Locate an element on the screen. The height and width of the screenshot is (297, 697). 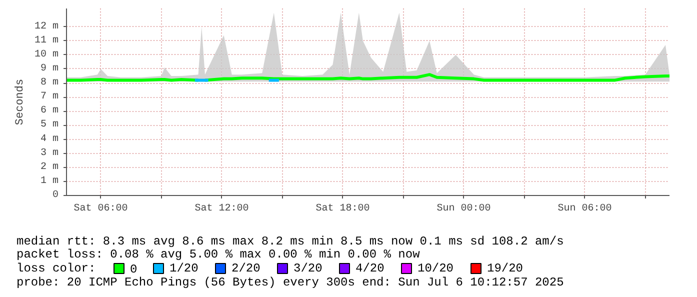
y-tick-label: 10 m is located at coordinates (46, 54).